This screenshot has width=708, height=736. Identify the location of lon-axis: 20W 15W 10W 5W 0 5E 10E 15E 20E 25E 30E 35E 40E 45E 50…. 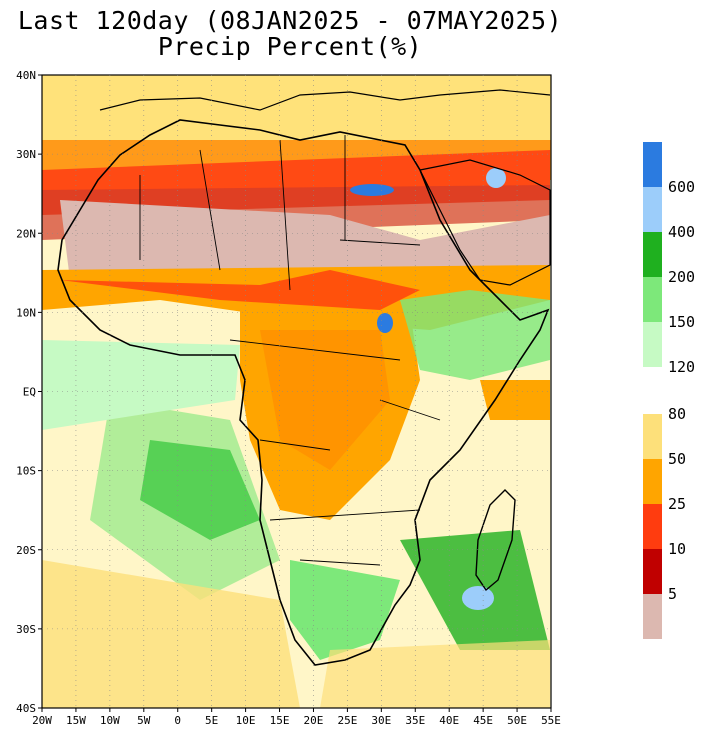
(296, 720).